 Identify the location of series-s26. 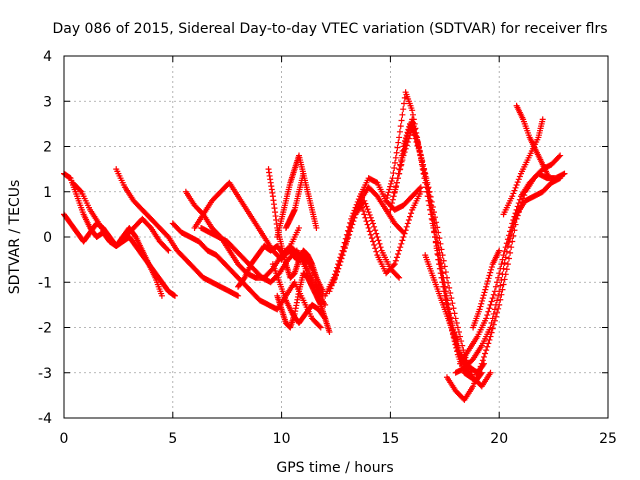
(486, 289).